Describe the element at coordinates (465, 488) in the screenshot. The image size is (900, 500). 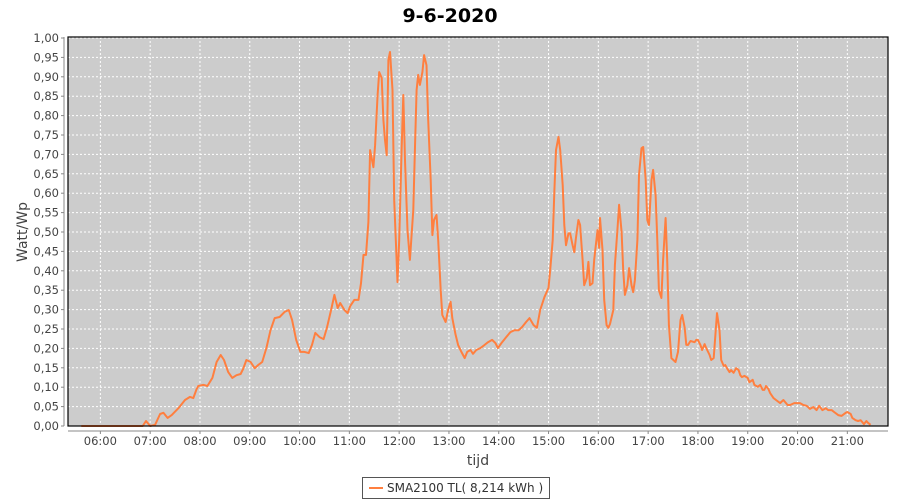
I see `legend-label: SMA2100 TL( 8,214 kWh )` at that location.